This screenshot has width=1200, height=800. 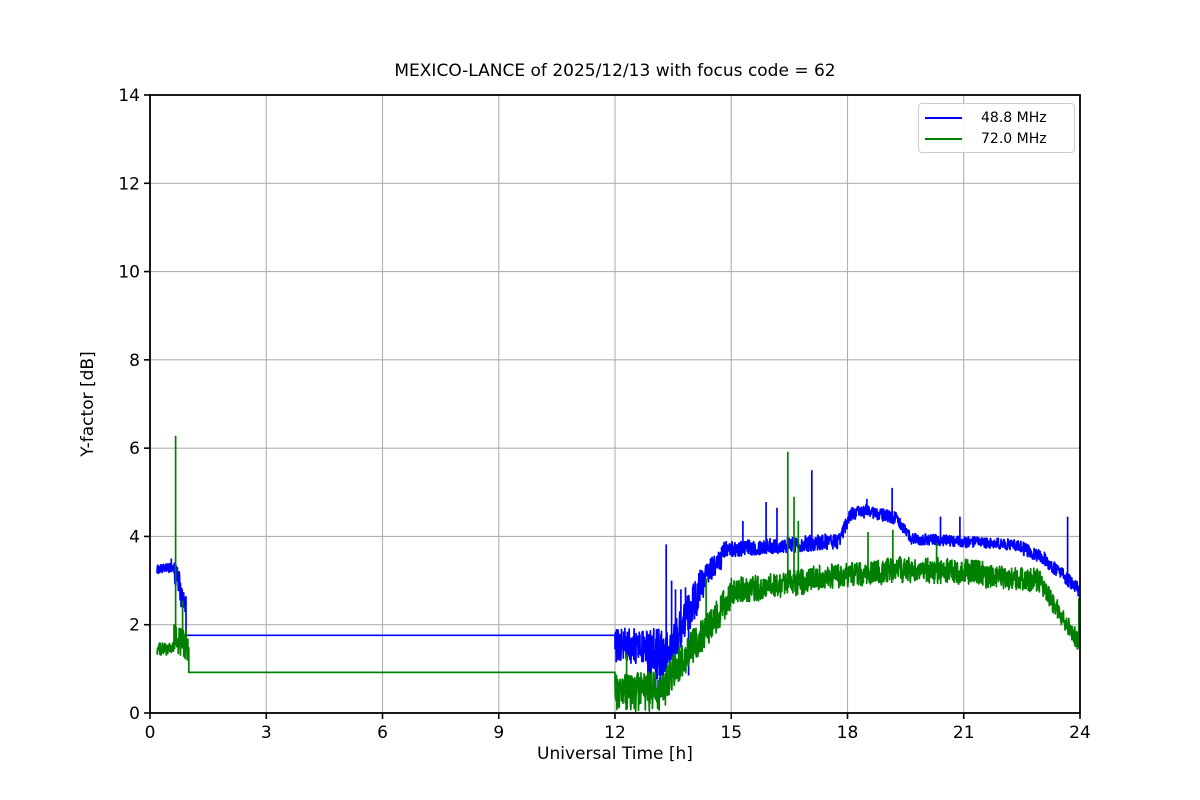 I want to click on legend: 48.8 MHz 72.0 MHz, so click(x=996, y=128).